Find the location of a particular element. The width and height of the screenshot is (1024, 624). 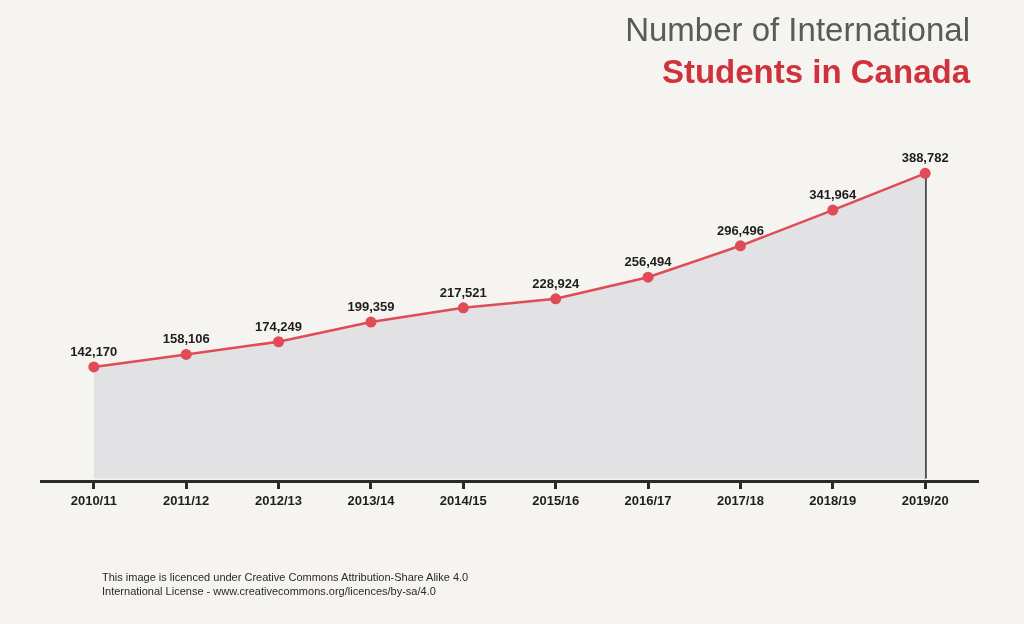

data-label: 296,496 is located at coordinates (740, 230).